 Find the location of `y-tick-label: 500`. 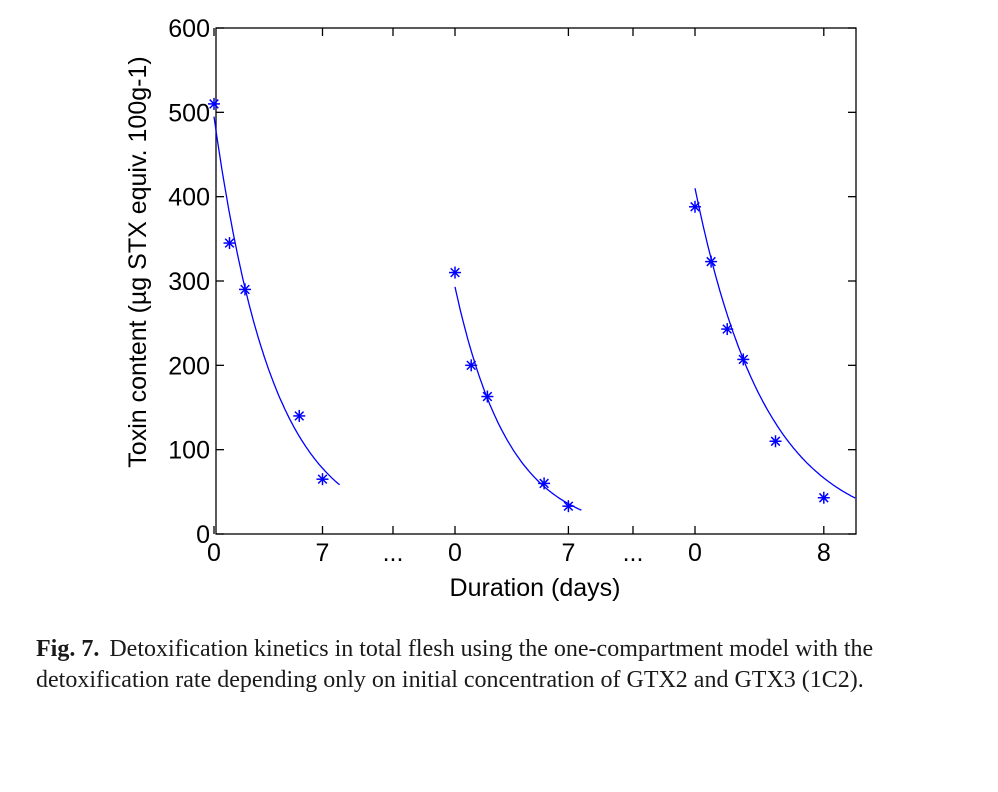

y-tick-label: 500 is located at coordinates (189, 113).